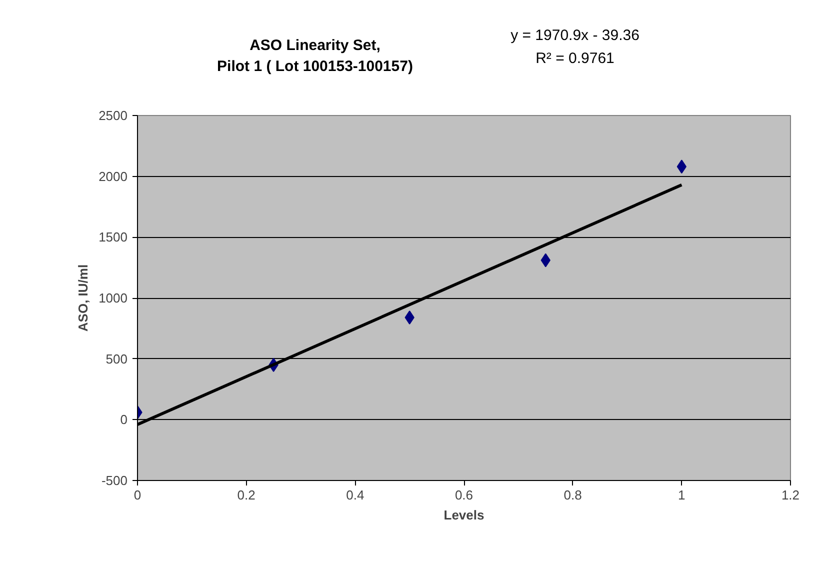 The width and height of the screenshot is (817, 563). I want to click on x-tick-label: 0.8, so click(573, 495).